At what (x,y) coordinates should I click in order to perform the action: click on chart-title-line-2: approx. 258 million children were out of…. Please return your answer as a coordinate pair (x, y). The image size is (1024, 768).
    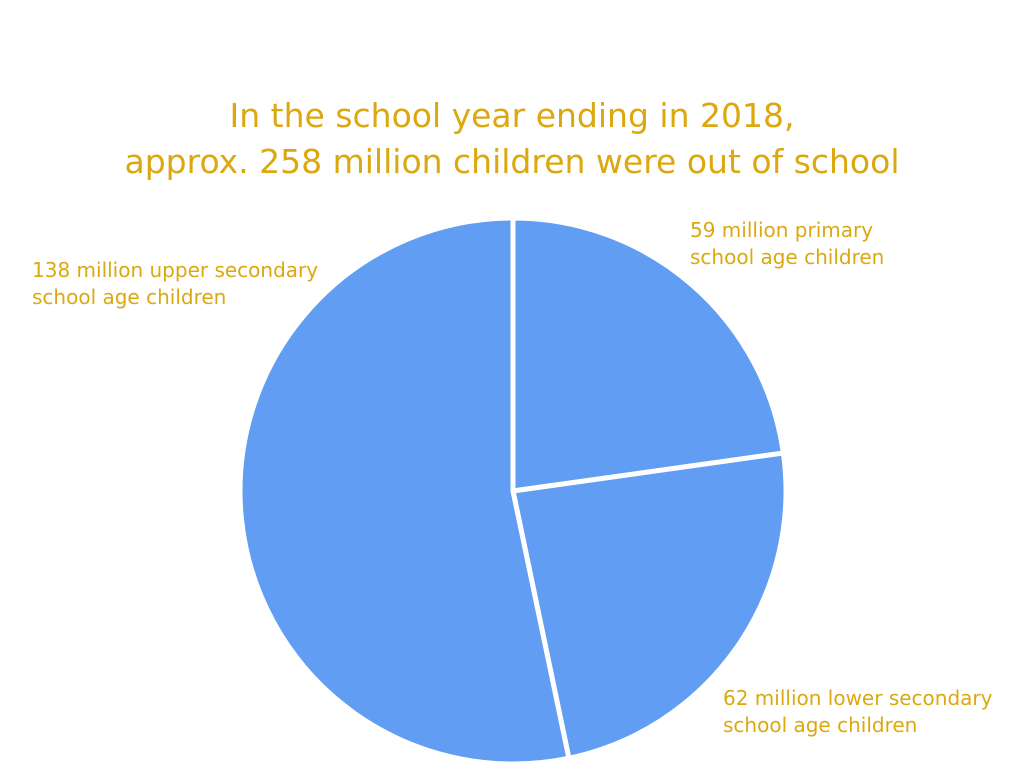
    Looking at the image, I should click on (512, 161).